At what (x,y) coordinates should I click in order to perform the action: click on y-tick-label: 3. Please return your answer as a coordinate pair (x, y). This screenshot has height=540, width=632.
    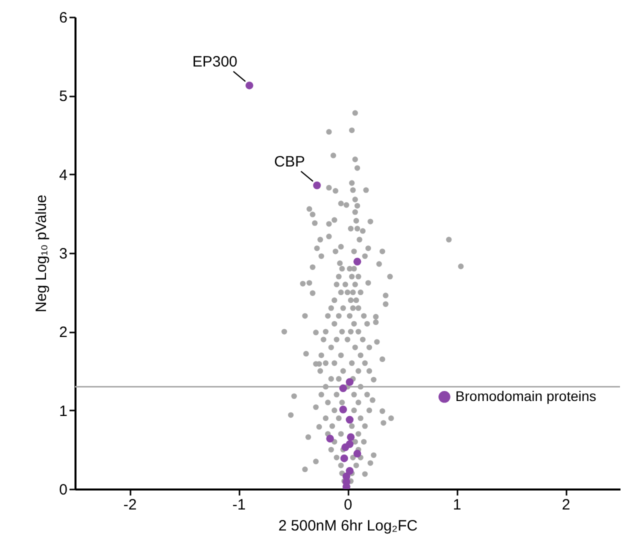
    Looking at the image, I should click on (63, 254).